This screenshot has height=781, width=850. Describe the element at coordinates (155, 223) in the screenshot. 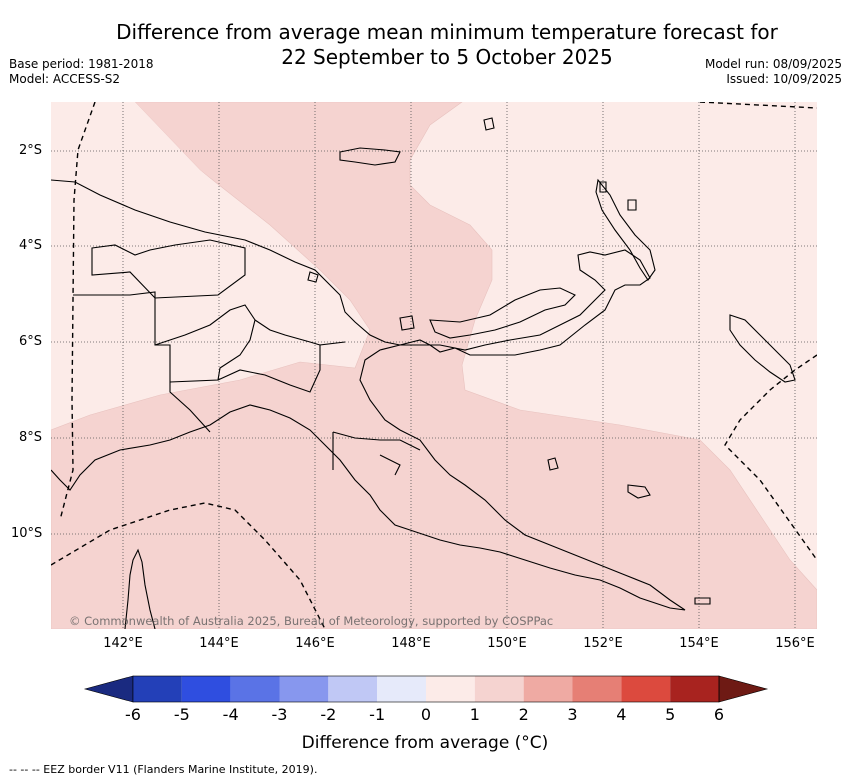

I see `anomaly-band-0-1-patch` at that location.